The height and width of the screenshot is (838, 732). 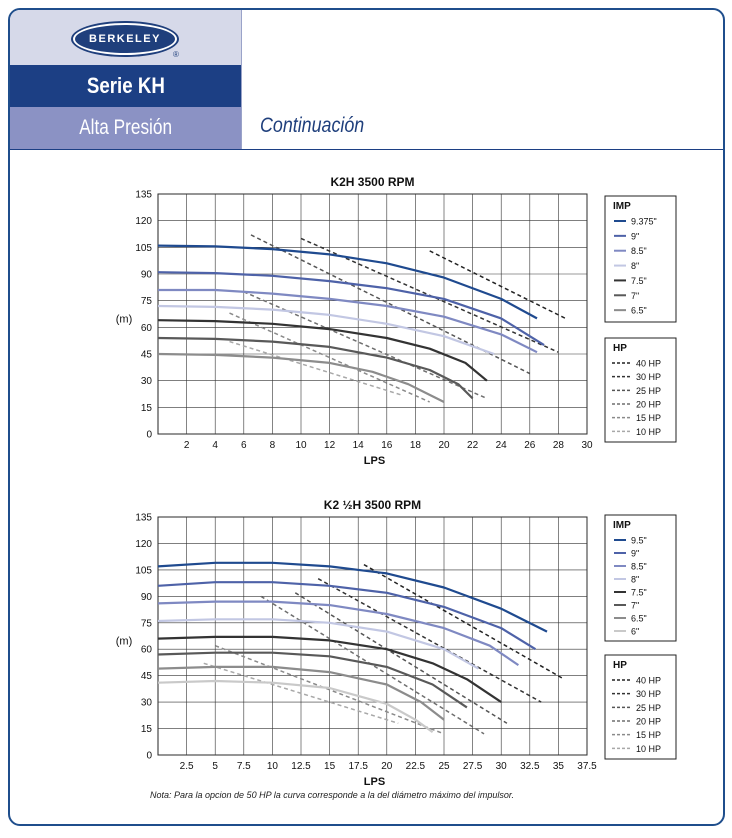 I want to click on chart1-xtick-label-13: 28, so click(x=559, y=445).